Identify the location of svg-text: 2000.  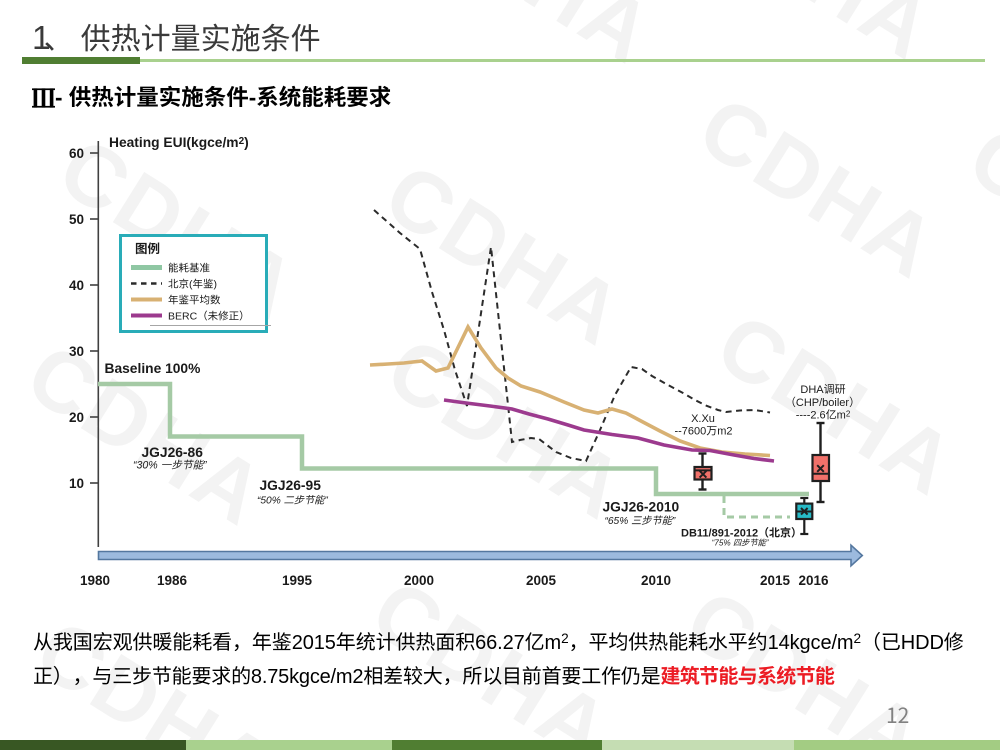
(419, 580).